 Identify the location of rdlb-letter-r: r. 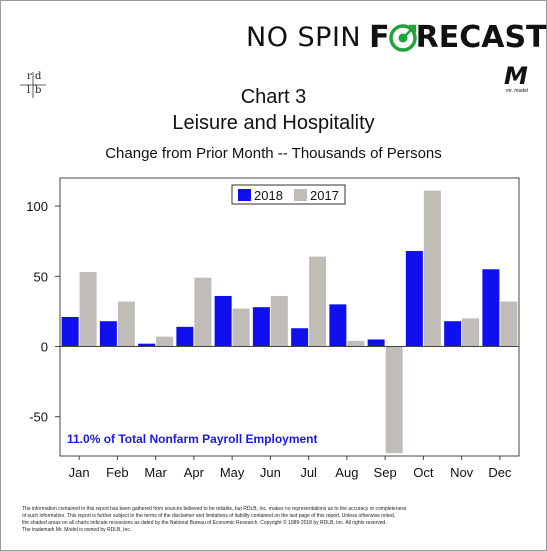
(29, 76).